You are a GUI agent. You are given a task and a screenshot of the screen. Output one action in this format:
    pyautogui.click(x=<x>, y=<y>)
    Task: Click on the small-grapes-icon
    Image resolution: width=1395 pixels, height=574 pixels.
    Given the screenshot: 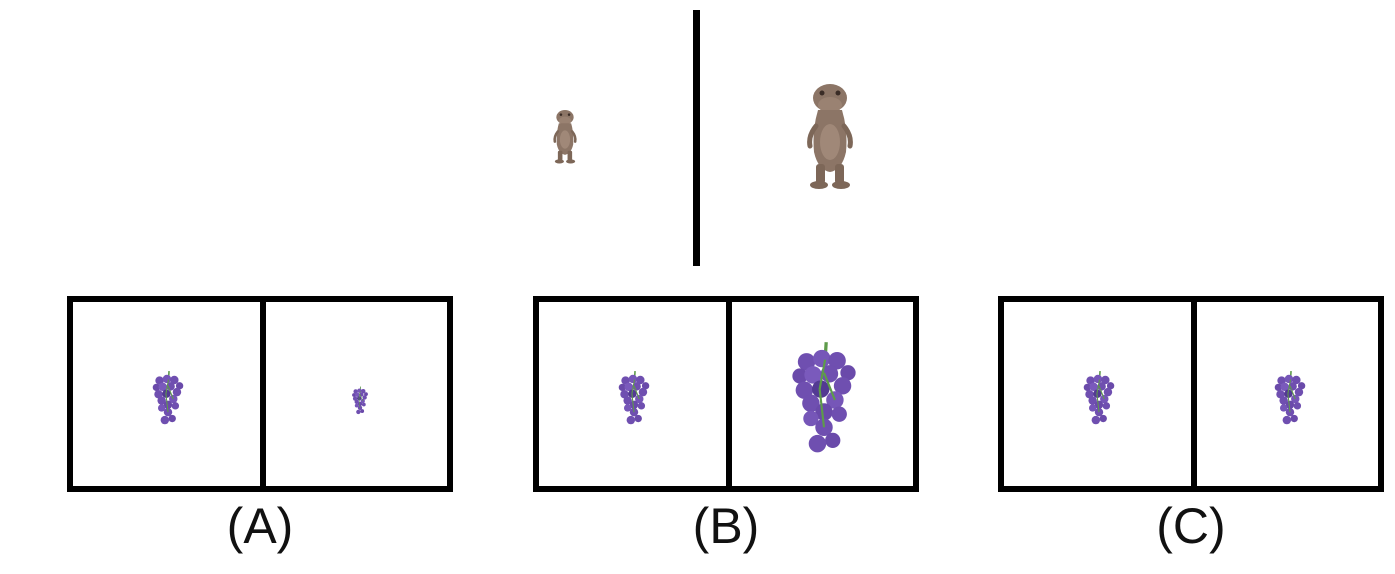 What is the action you would take?
    pyautogui.click(x=360, y=401)
    